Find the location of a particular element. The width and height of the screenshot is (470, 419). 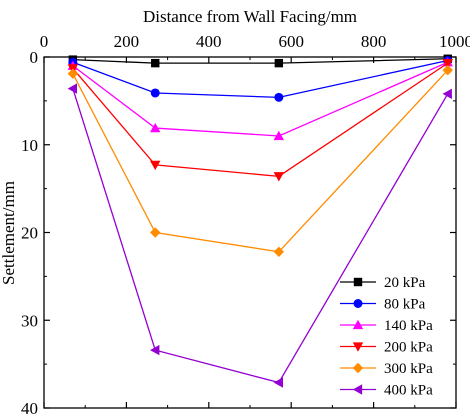

legend-label: 140 kPa is located at coordinates (408, 326).